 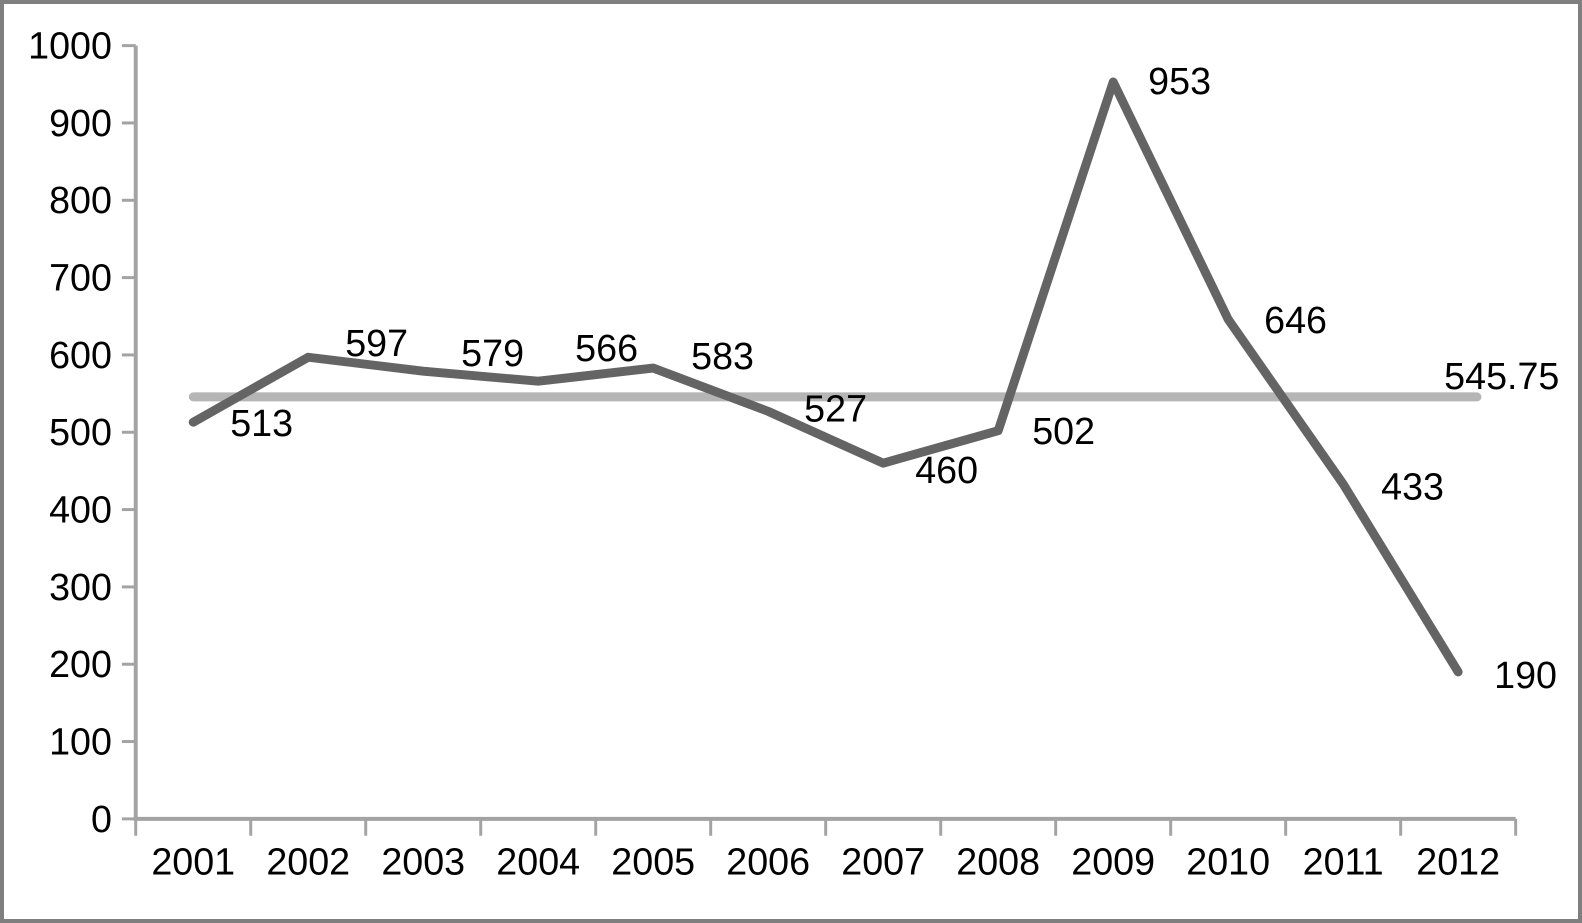 What do you see at coordinates (80, 355) in the screenshot?
I see `y-axis-tick-label: 600` at bounding box center [80, 355].